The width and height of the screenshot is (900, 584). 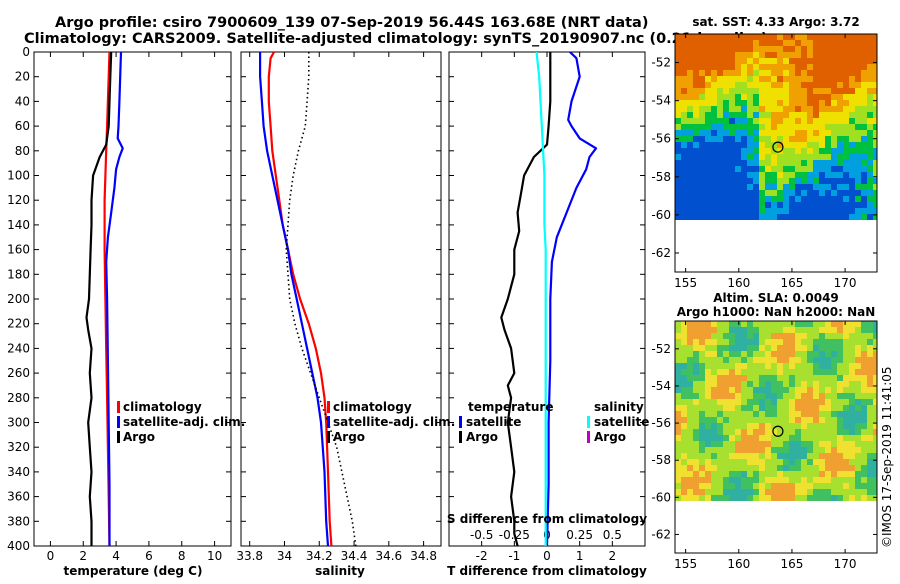 I want to click on map-lon-label: 165, so click(x=791, y=564).